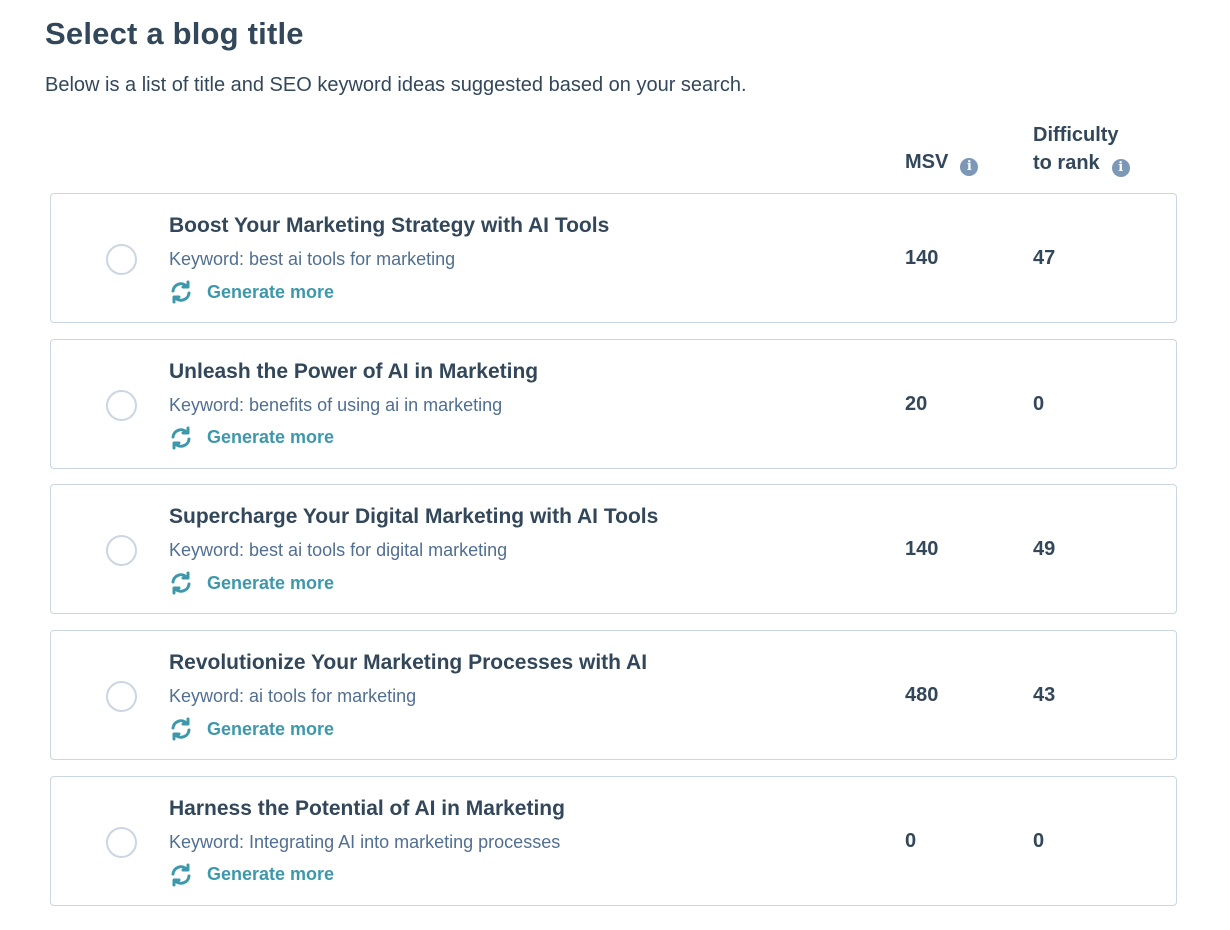 This screenshot has height=930, width=1230. What do you see at coordinates (174, 33) in the screenshot?
I see `page-title: Select a blog title` at bounding box center [174, 33].